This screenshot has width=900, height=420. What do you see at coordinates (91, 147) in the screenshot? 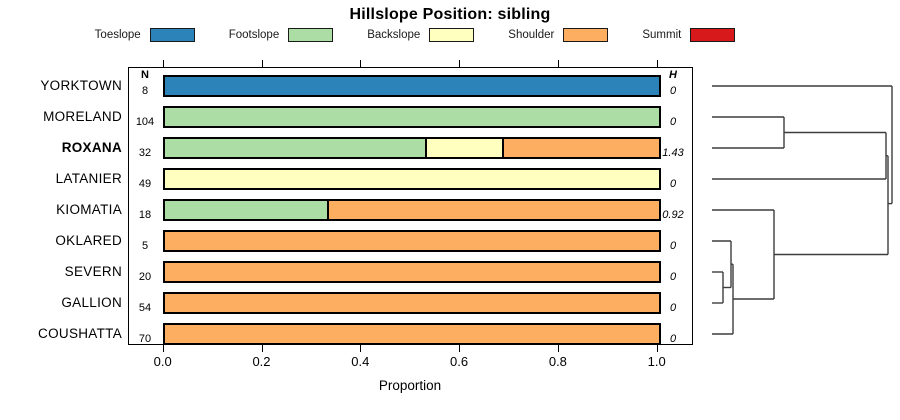
I see `row-label-roxana: ROXANA` at bounding box center [91, 147].